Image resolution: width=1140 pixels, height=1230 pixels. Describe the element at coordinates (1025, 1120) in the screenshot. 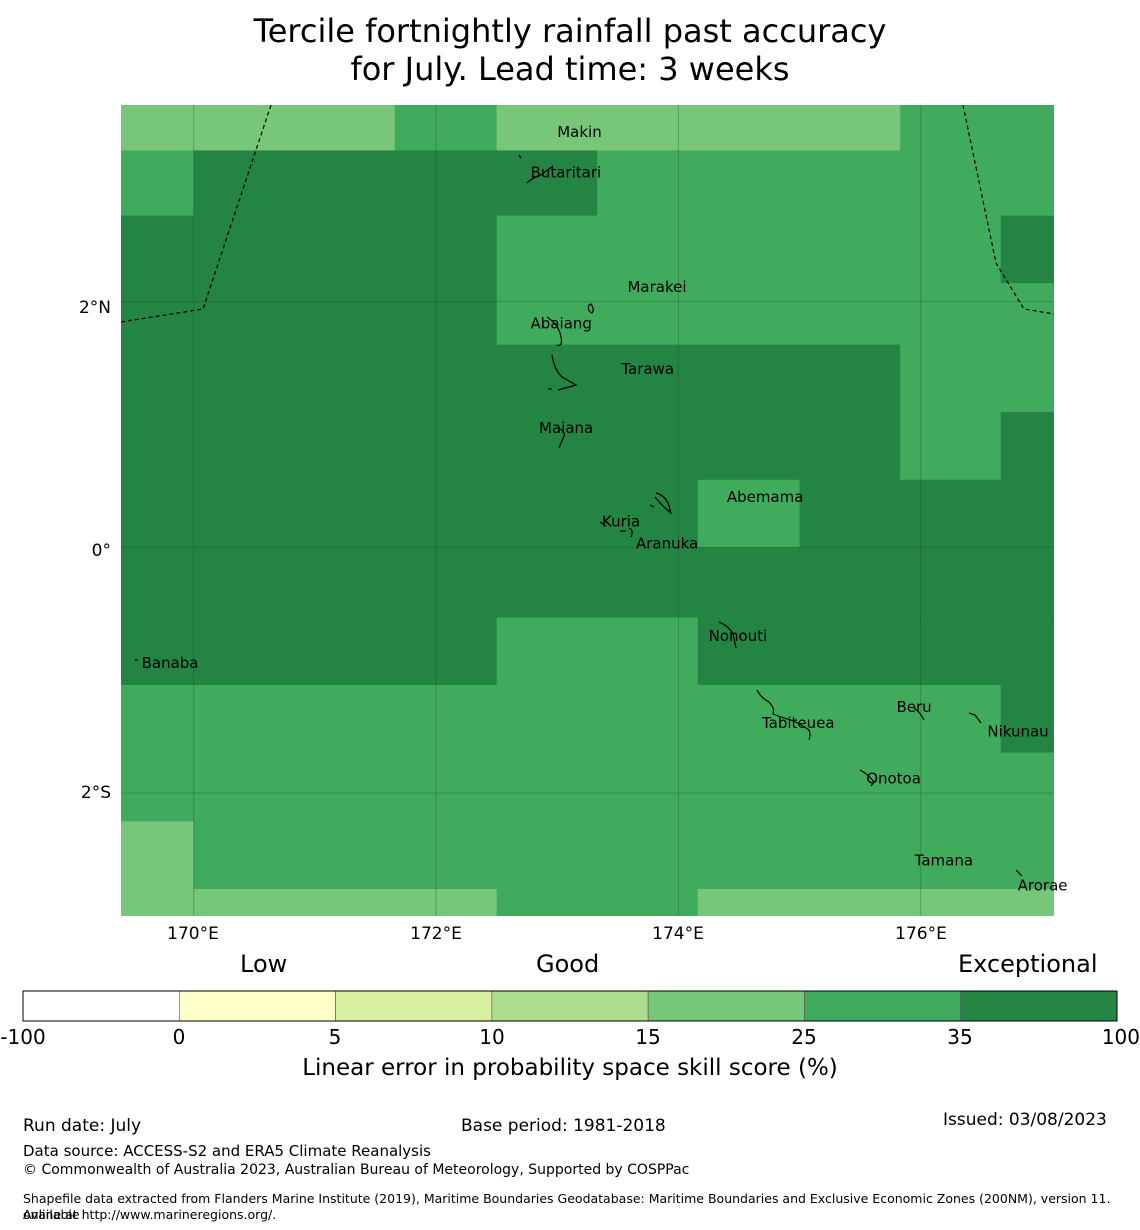

I see `issued-date: Issued: 03/08/2023` at that location.